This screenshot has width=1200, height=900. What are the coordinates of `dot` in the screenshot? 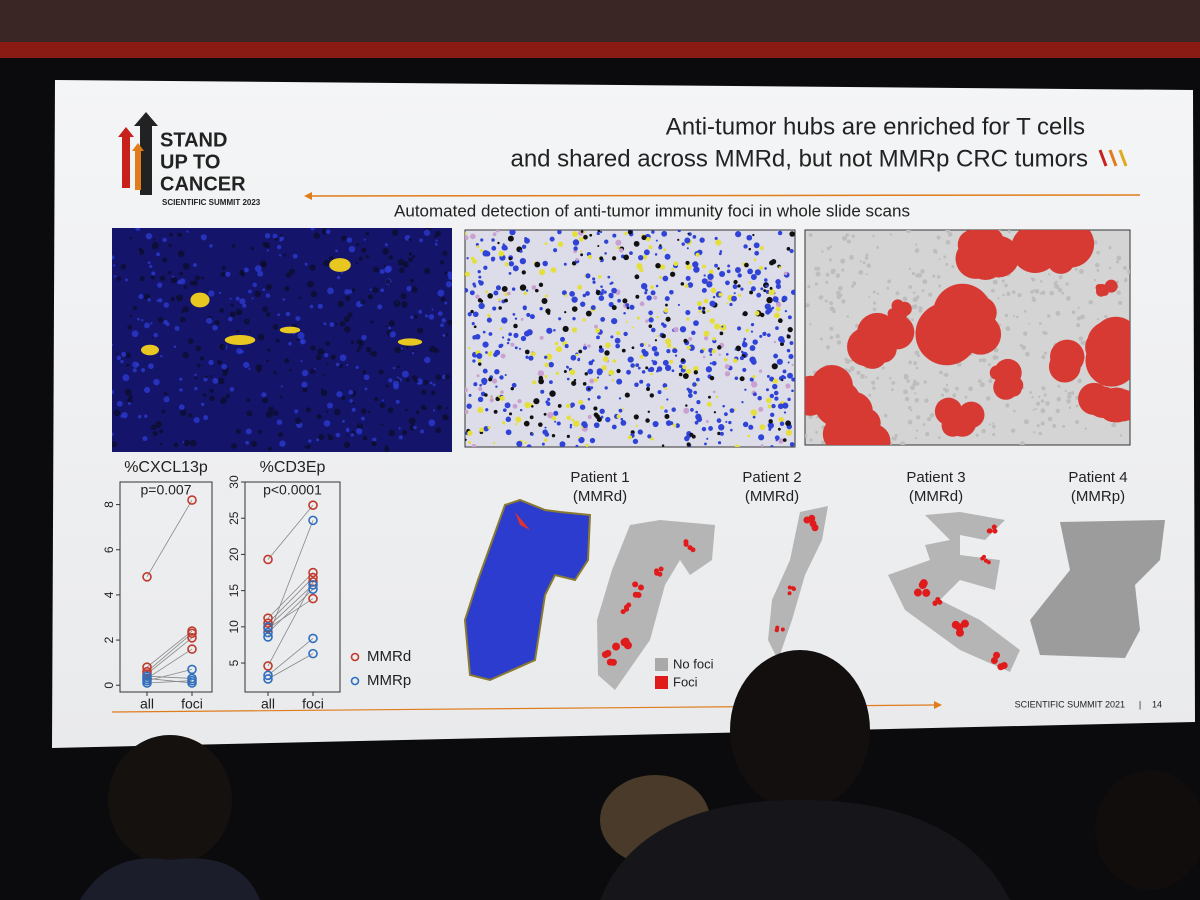 It's located at (268, 623).